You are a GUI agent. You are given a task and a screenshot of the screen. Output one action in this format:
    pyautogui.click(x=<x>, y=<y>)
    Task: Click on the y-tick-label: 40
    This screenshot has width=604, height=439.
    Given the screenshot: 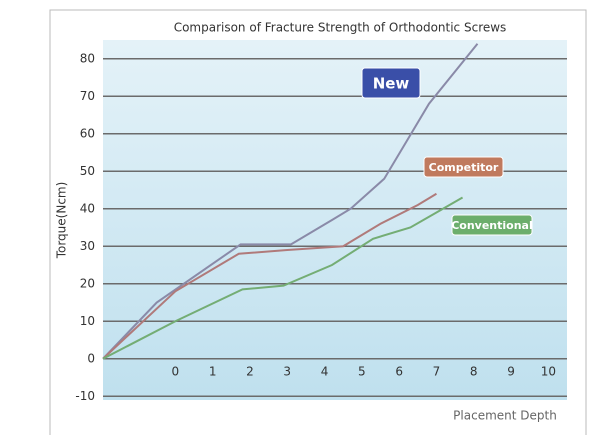 What is the action you would take?
    pyautogui.click(x=87, y=208)
    